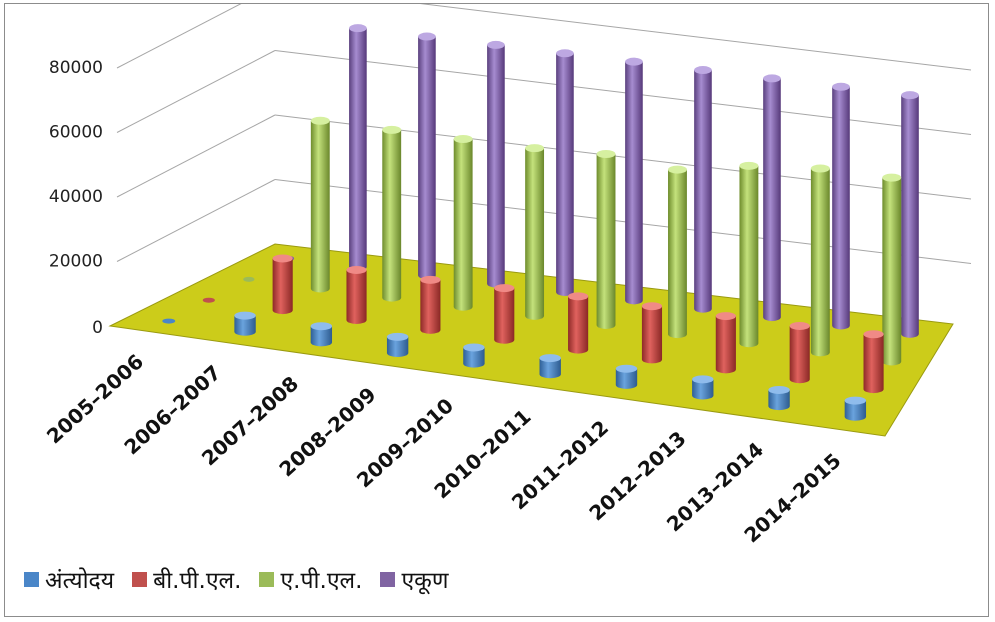  What do you see at coordinates (76, 133) in the screenshot?
I see `y-tick-label: 60000` at bounding box center [76, 133].